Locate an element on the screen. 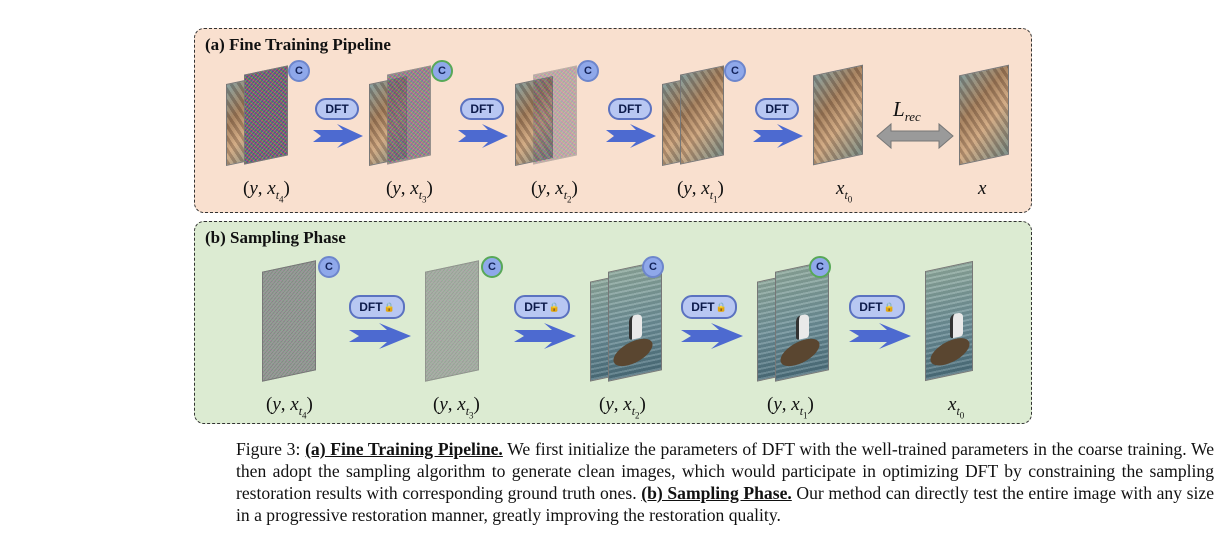 The image size is (1226, 548). state-label: x is located at coordinates (982, 188).